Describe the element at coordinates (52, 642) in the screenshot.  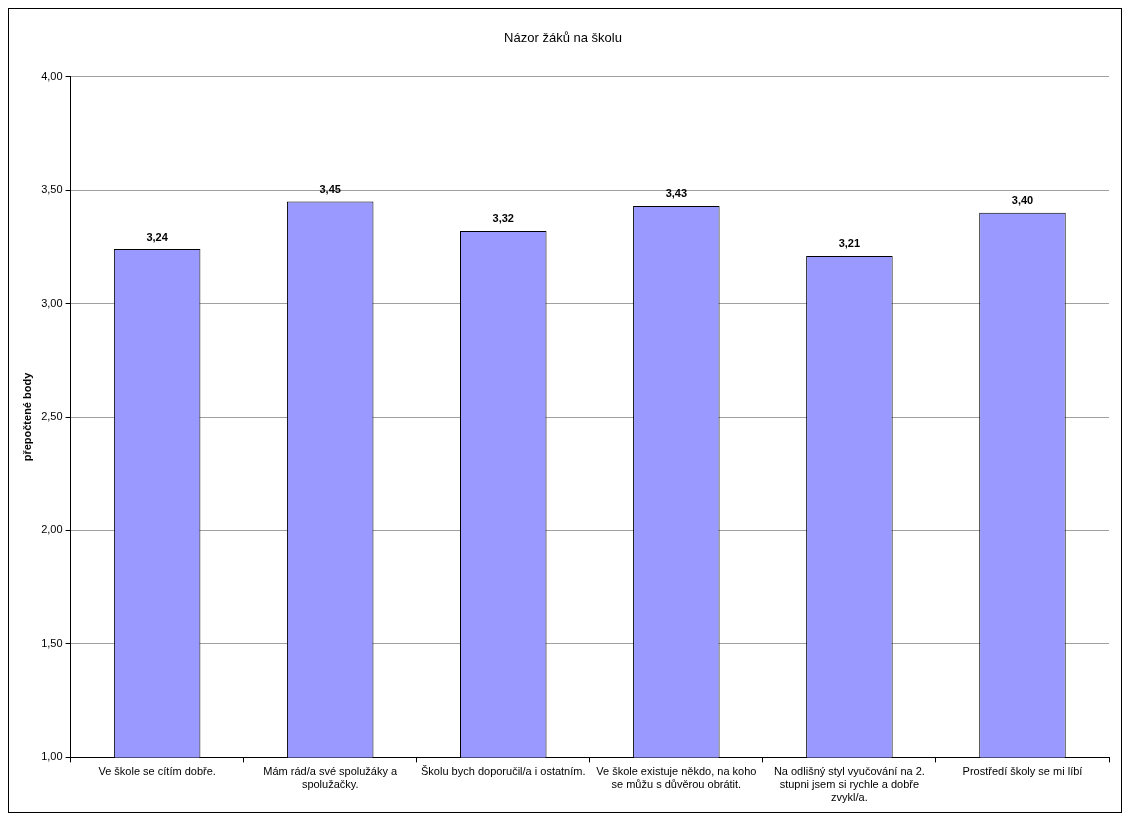
I see `y-tick-label: 1,50` at that location.